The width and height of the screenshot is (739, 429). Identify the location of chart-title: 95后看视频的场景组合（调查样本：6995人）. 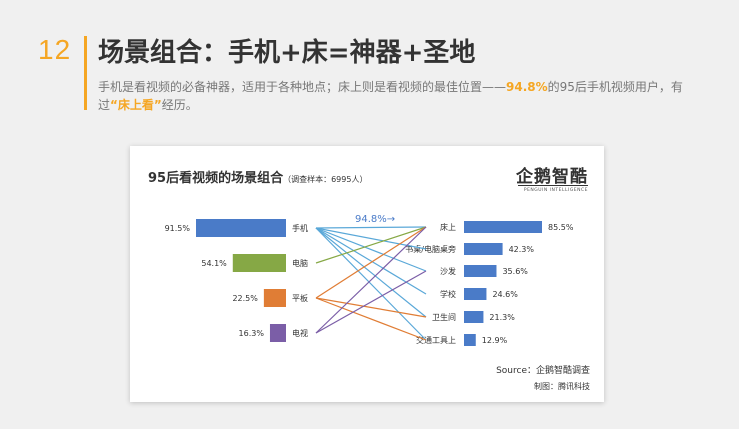
(257, 178).